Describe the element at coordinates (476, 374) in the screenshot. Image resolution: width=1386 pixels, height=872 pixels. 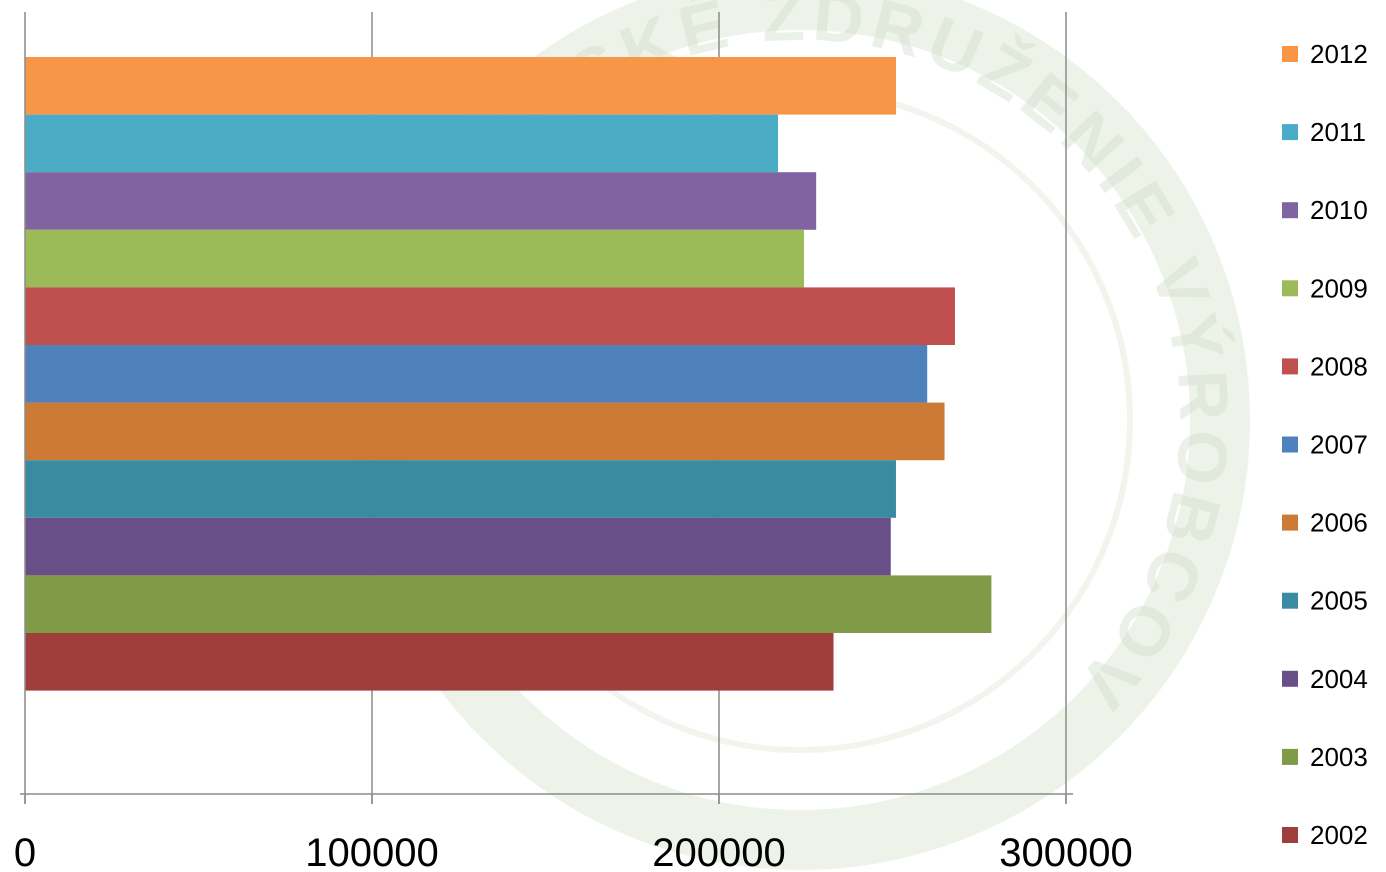
I see `bar-2007` at that location.